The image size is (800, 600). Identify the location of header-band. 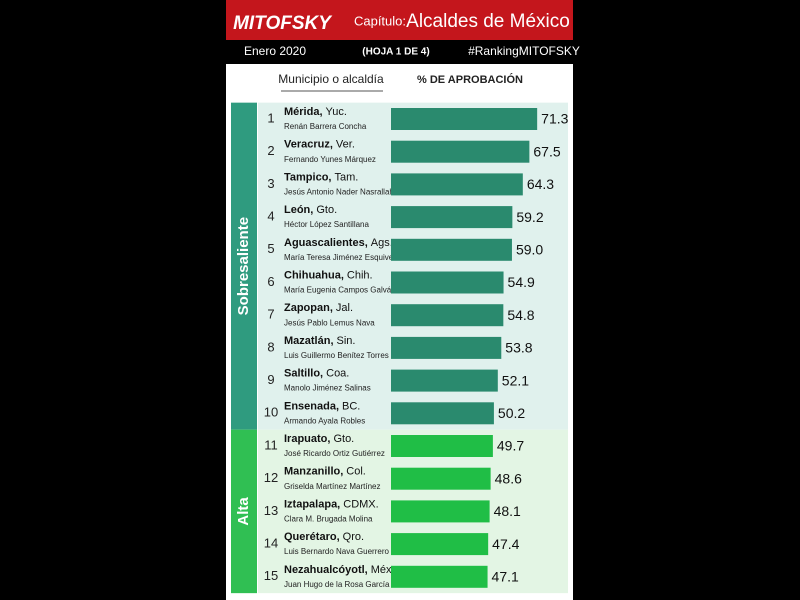
(399, 20).